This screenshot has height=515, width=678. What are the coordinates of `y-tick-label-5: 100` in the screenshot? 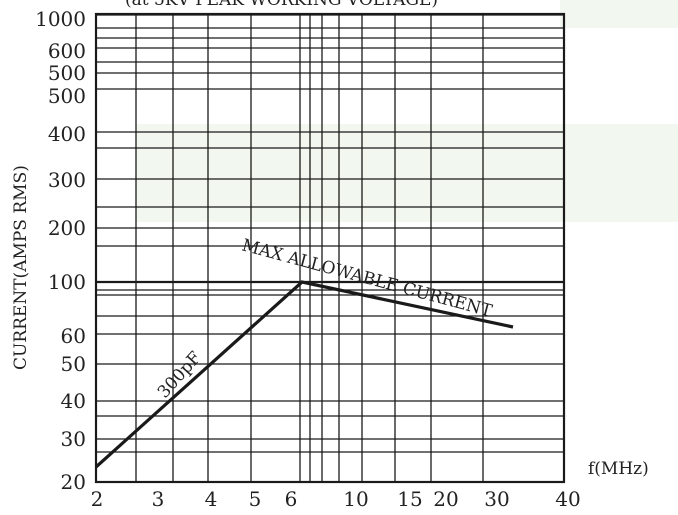 It's located at (67, 282).